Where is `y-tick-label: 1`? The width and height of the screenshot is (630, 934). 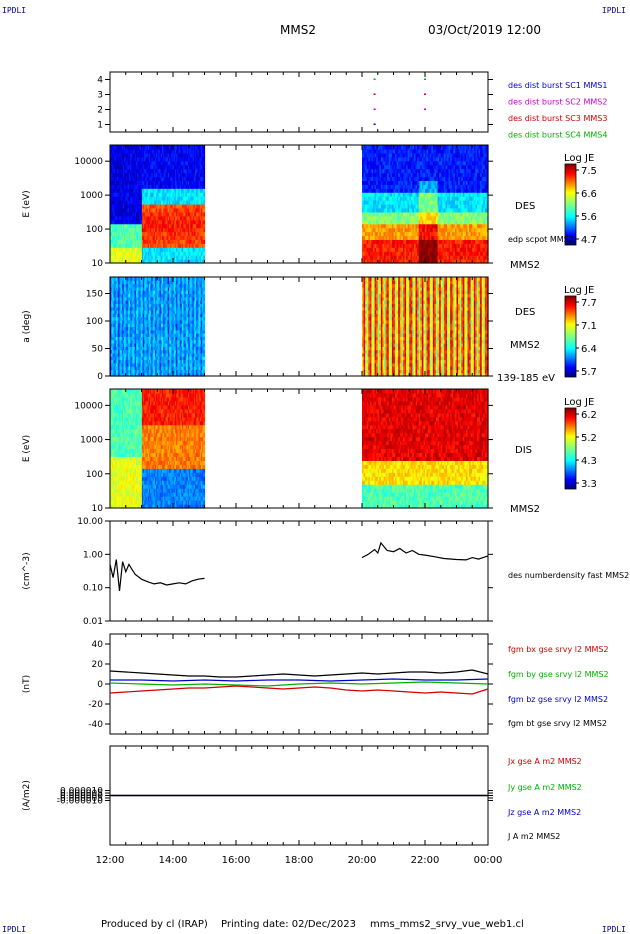 y-tick-label: 1 is located at coordinates (100, 126).